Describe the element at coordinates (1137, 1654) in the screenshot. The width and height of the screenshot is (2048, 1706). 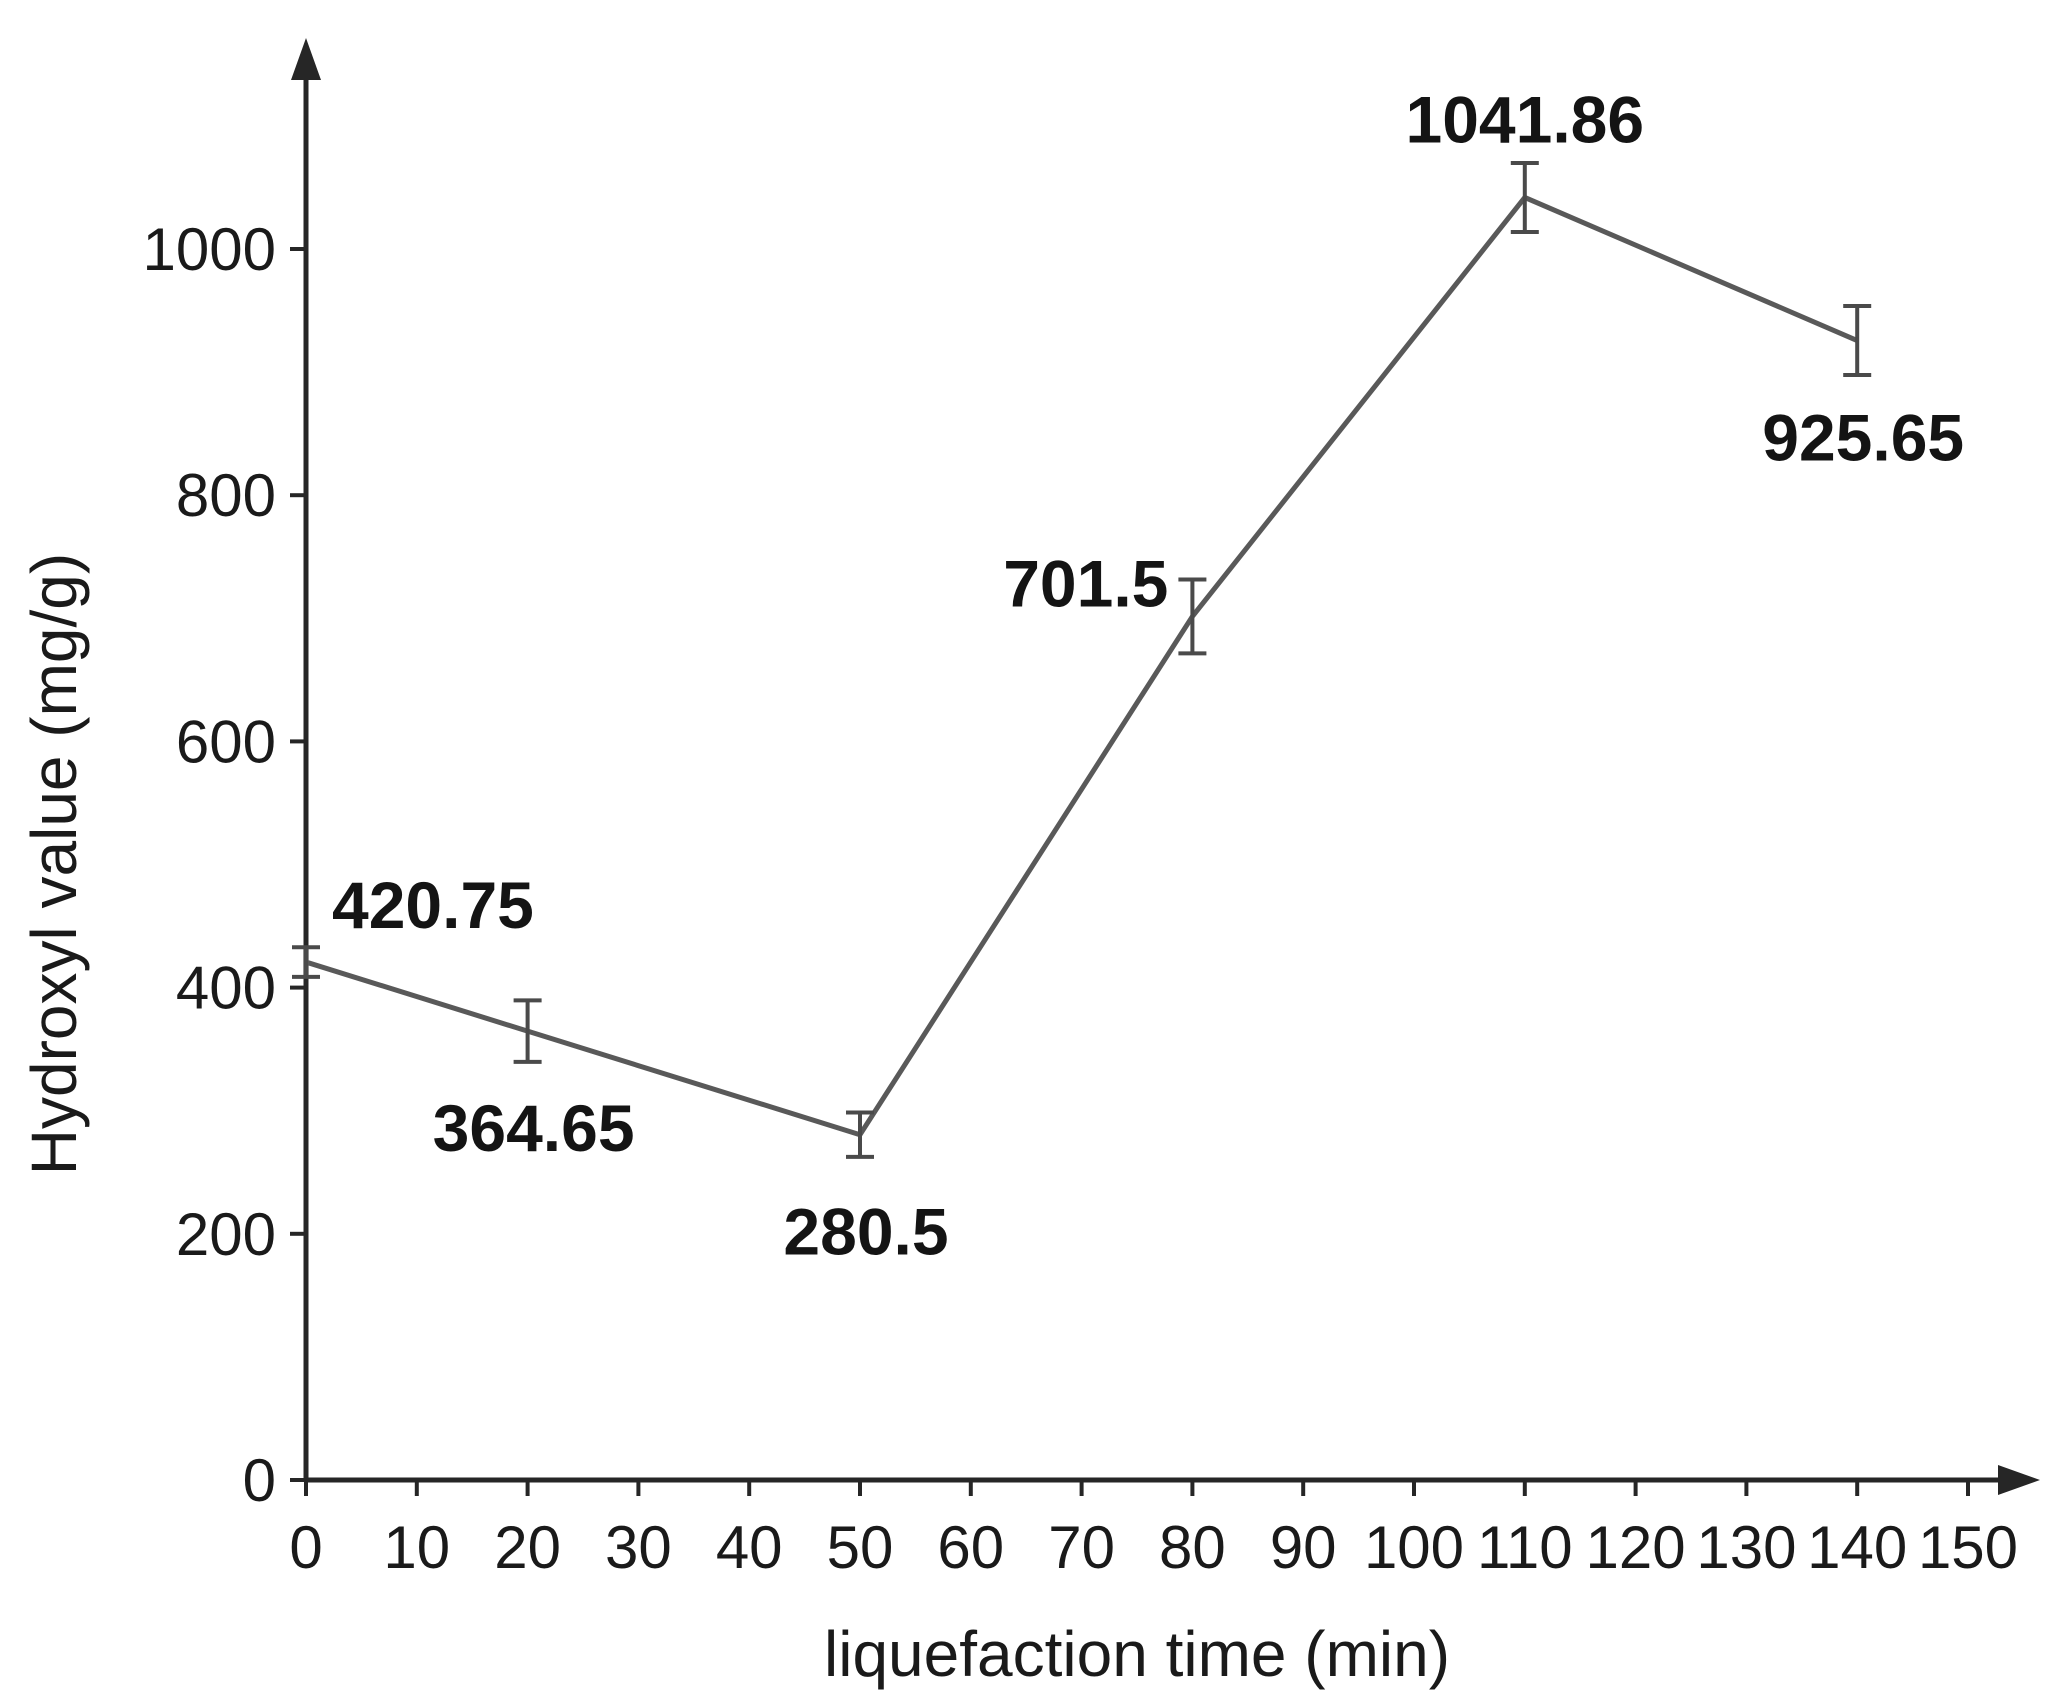
I see `x-axis-title: liquefaction time (min)` at that location.